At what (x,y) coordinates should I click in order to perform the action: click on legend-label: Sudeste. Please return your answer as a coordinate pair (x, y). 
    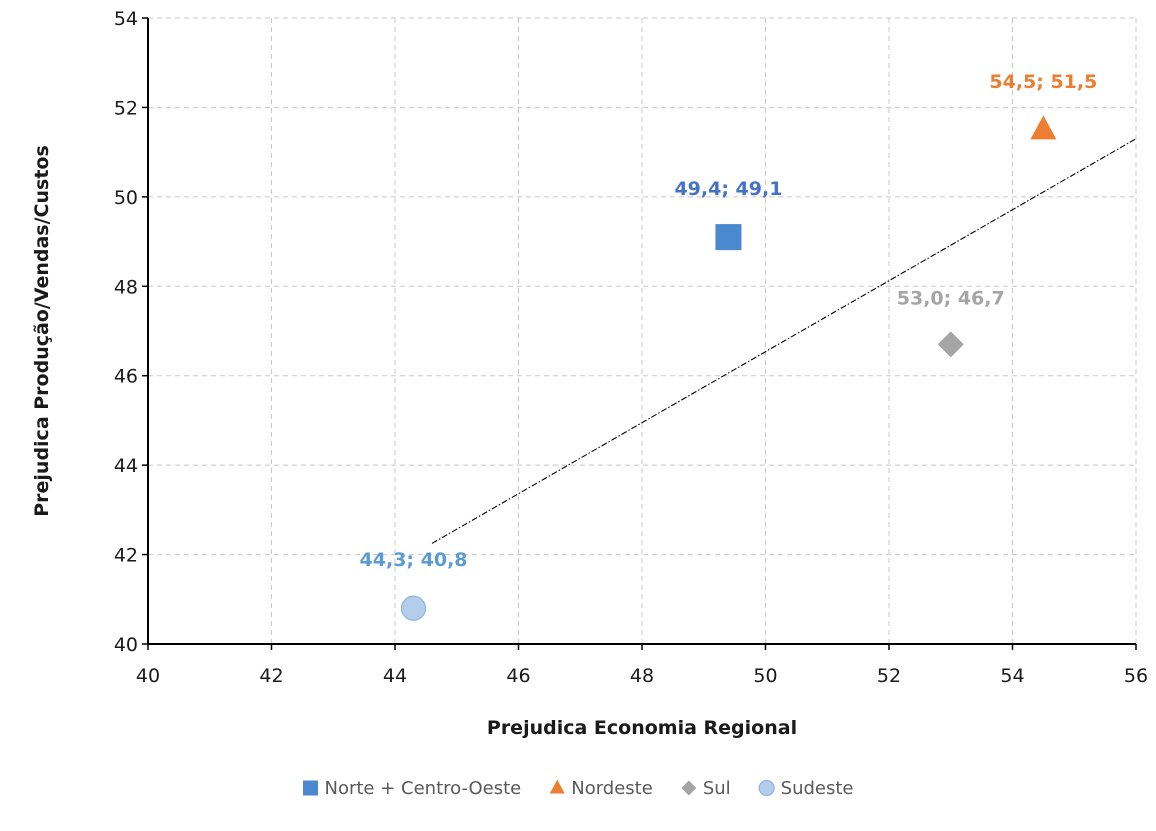
    Looking at the image, I should click on (817, 788).